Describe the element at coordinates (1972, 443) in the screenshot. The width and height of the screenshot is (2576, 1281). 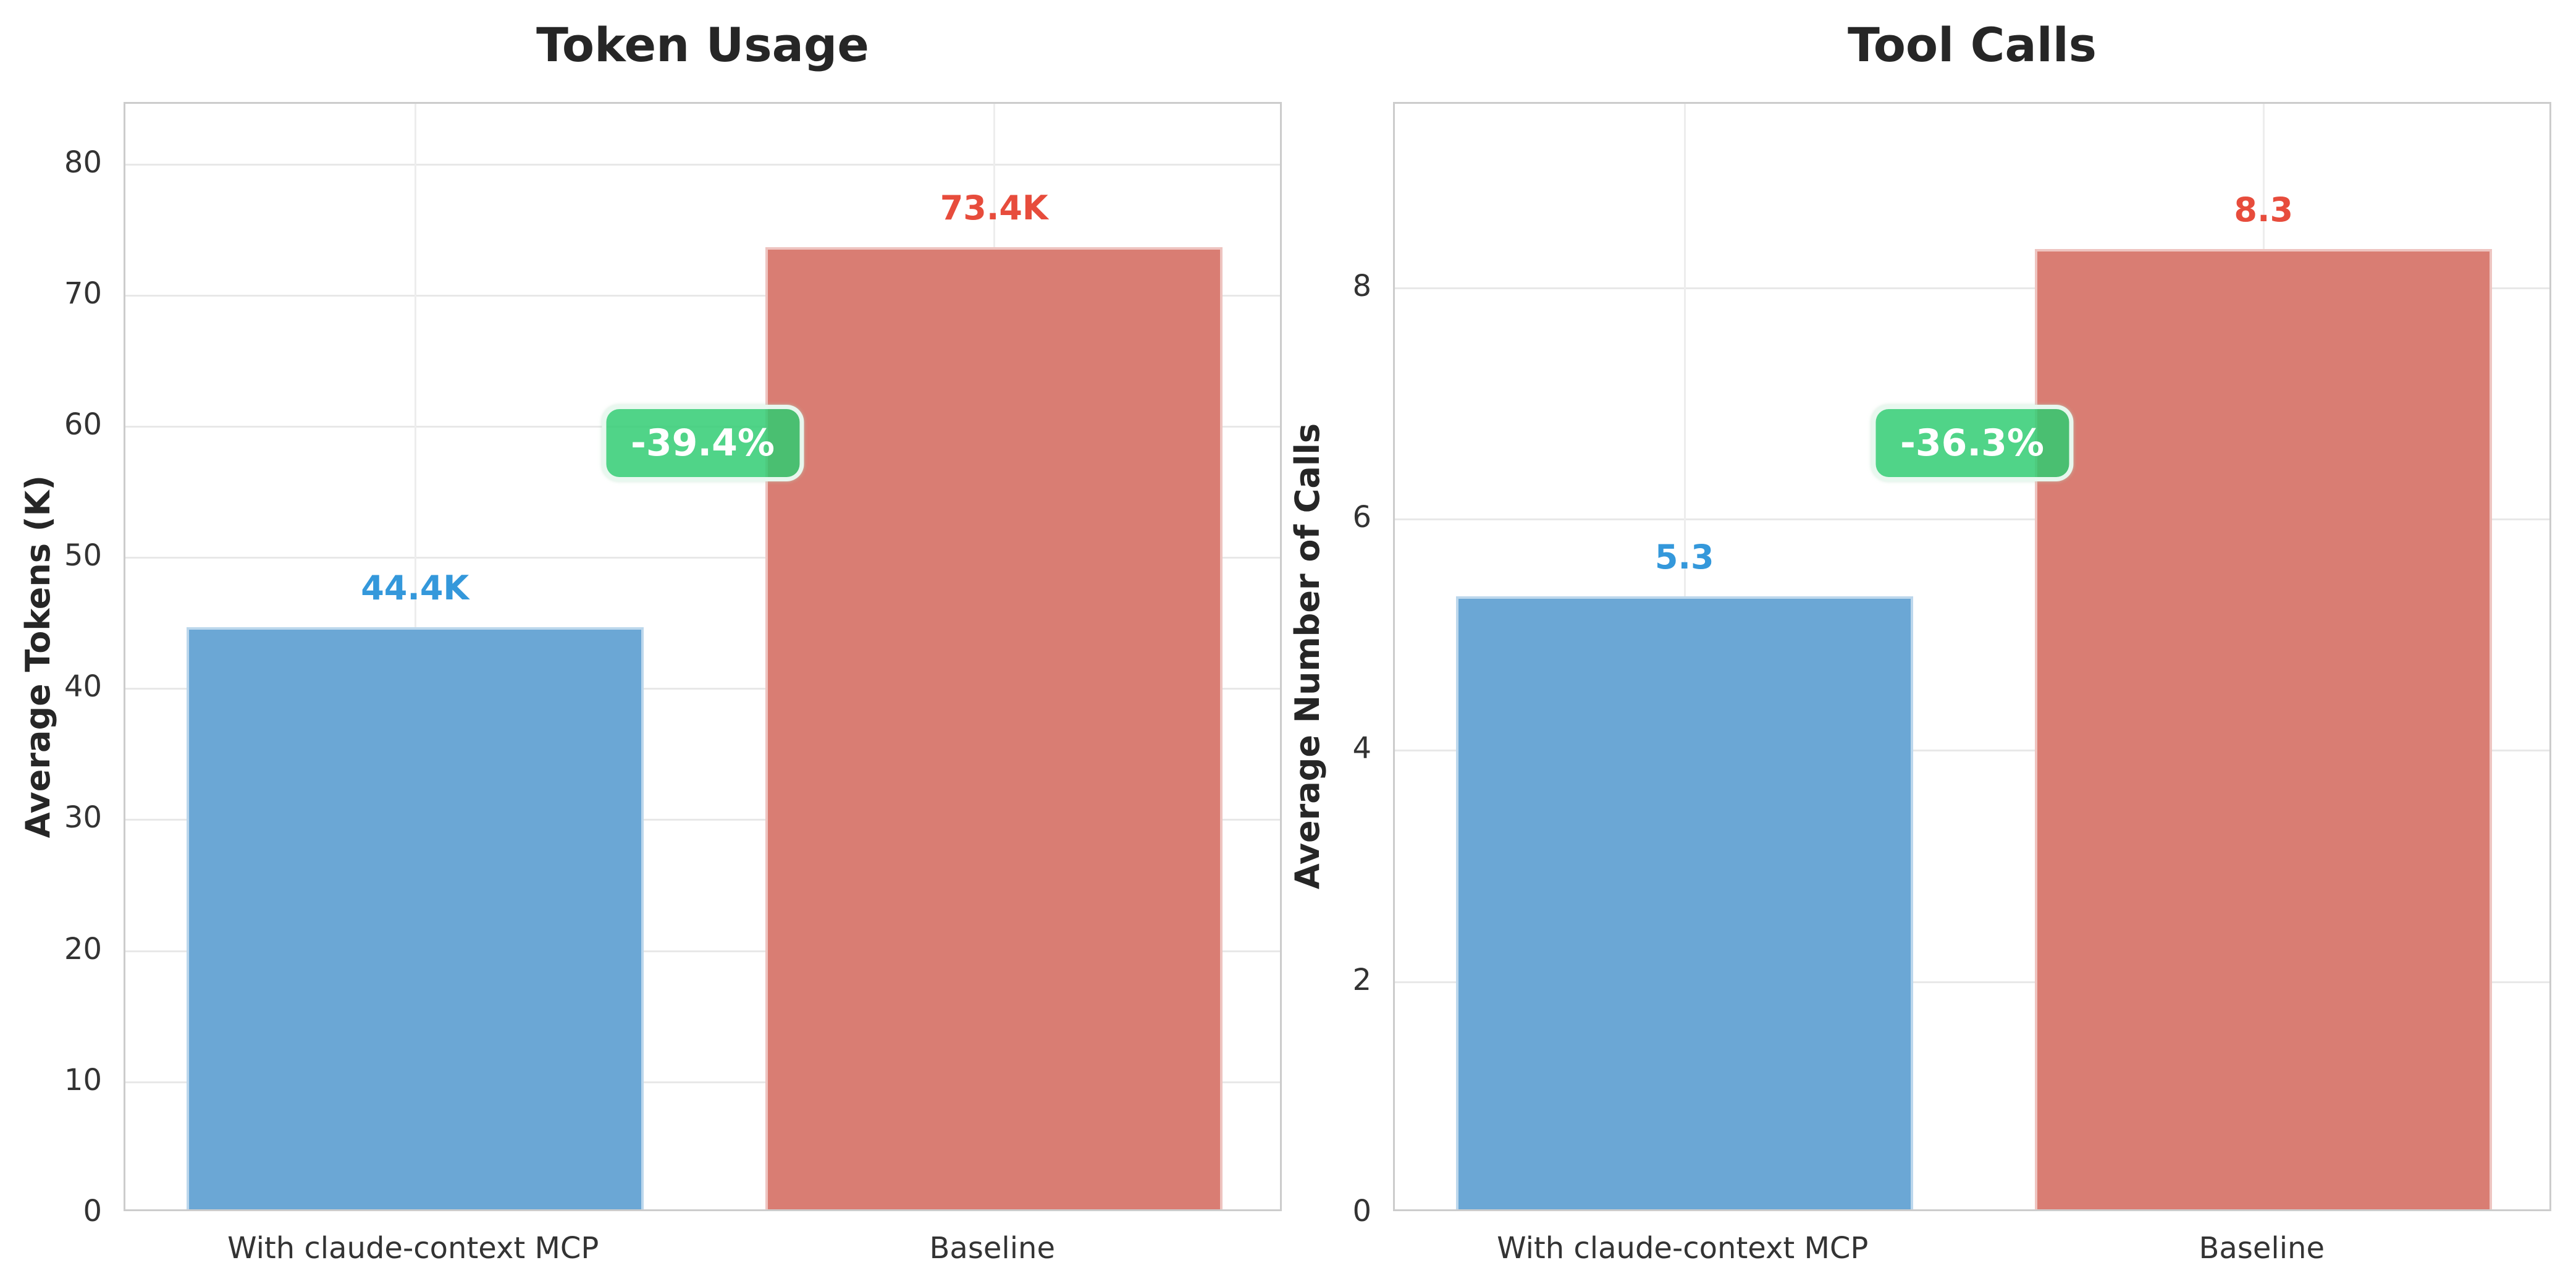
I see `reduction-badge: -36.3%` at that location.